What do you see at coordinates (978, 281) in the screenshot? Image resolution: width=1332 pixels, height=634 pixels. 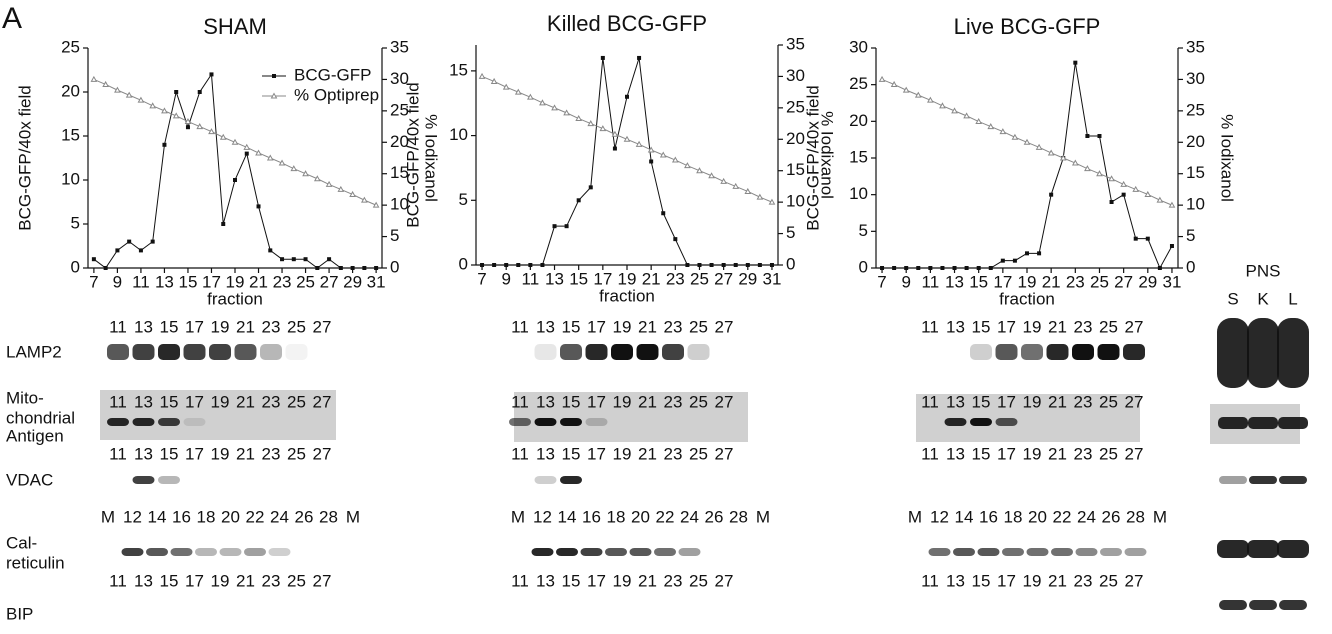 I see `x-tick-label: 15` at bounding box center [978, 281].